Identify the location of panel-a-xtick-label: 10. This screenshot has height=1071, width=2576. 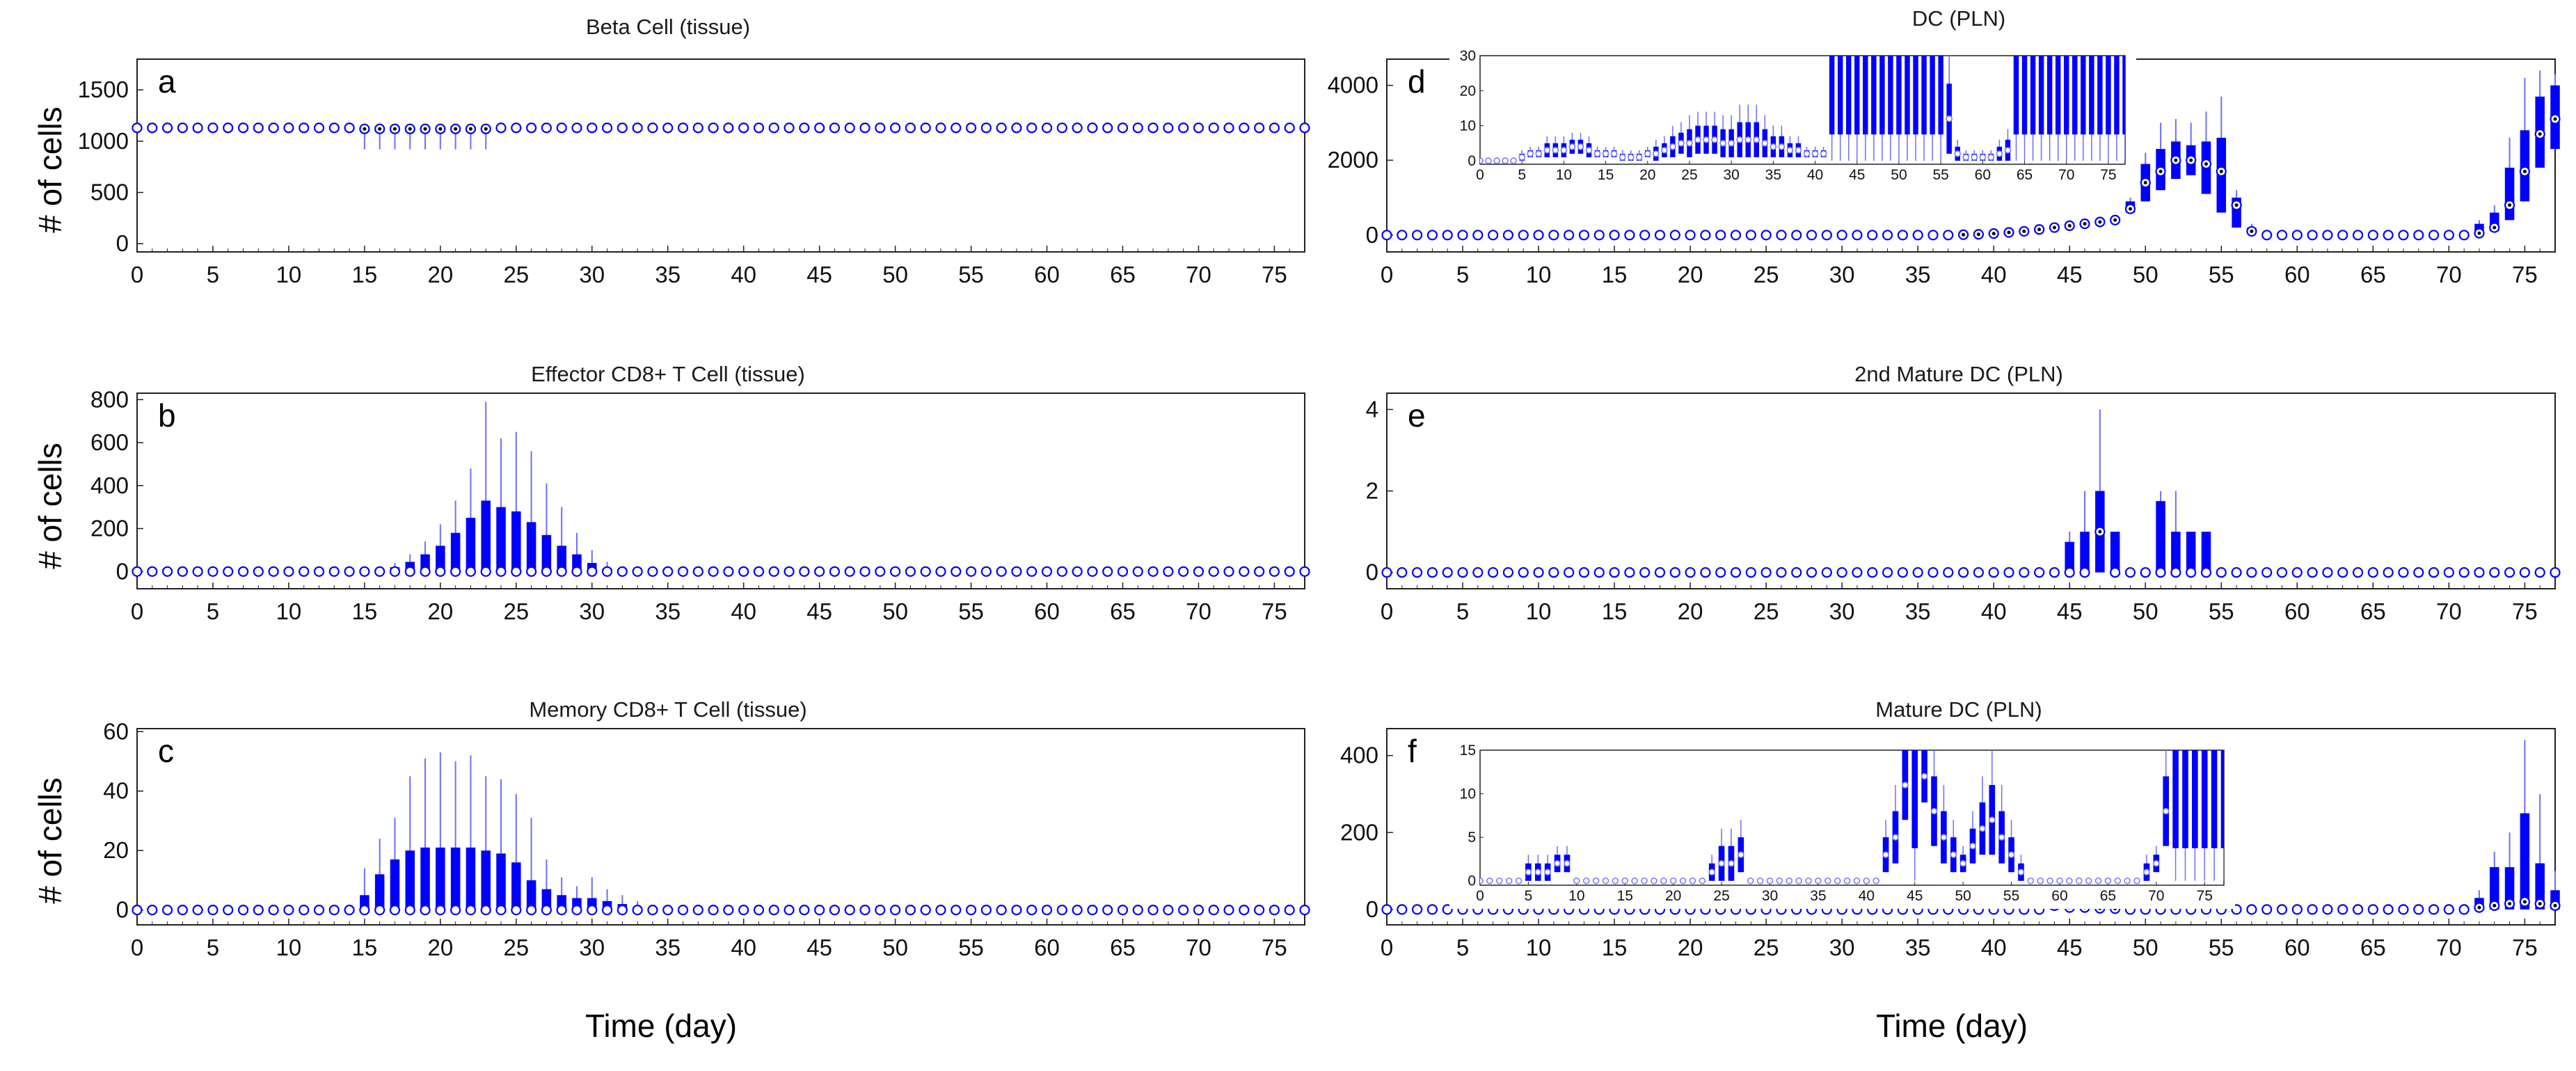
(289, 274).